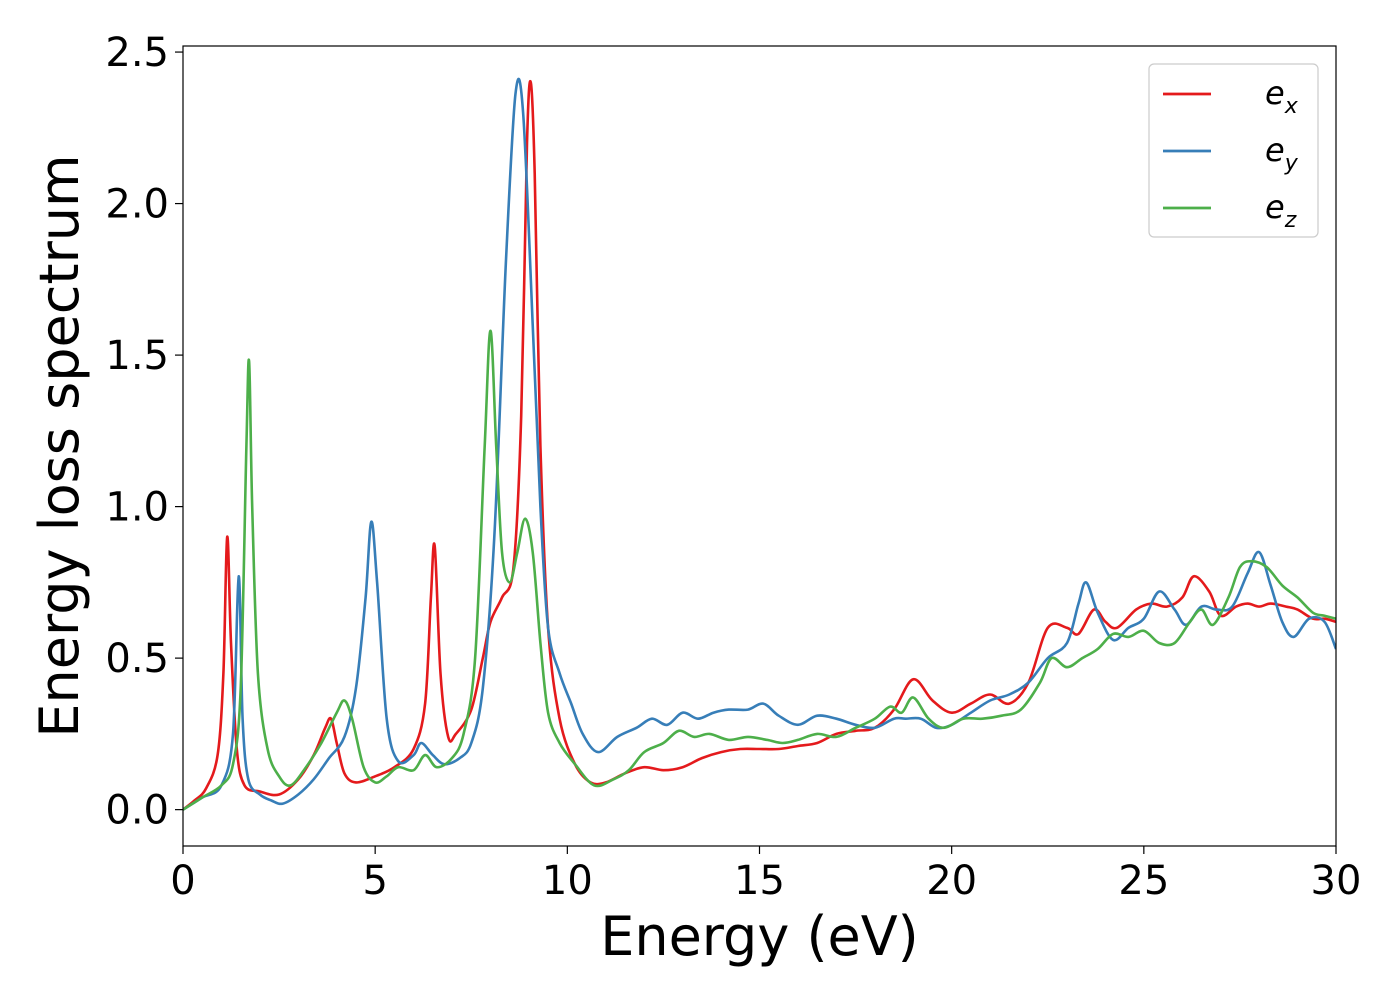 This screenshot has width=1400, height=1000. Describe the element at coordinates (759, 881) in the screenshot. I see `x-tick-label: 15` at that location.